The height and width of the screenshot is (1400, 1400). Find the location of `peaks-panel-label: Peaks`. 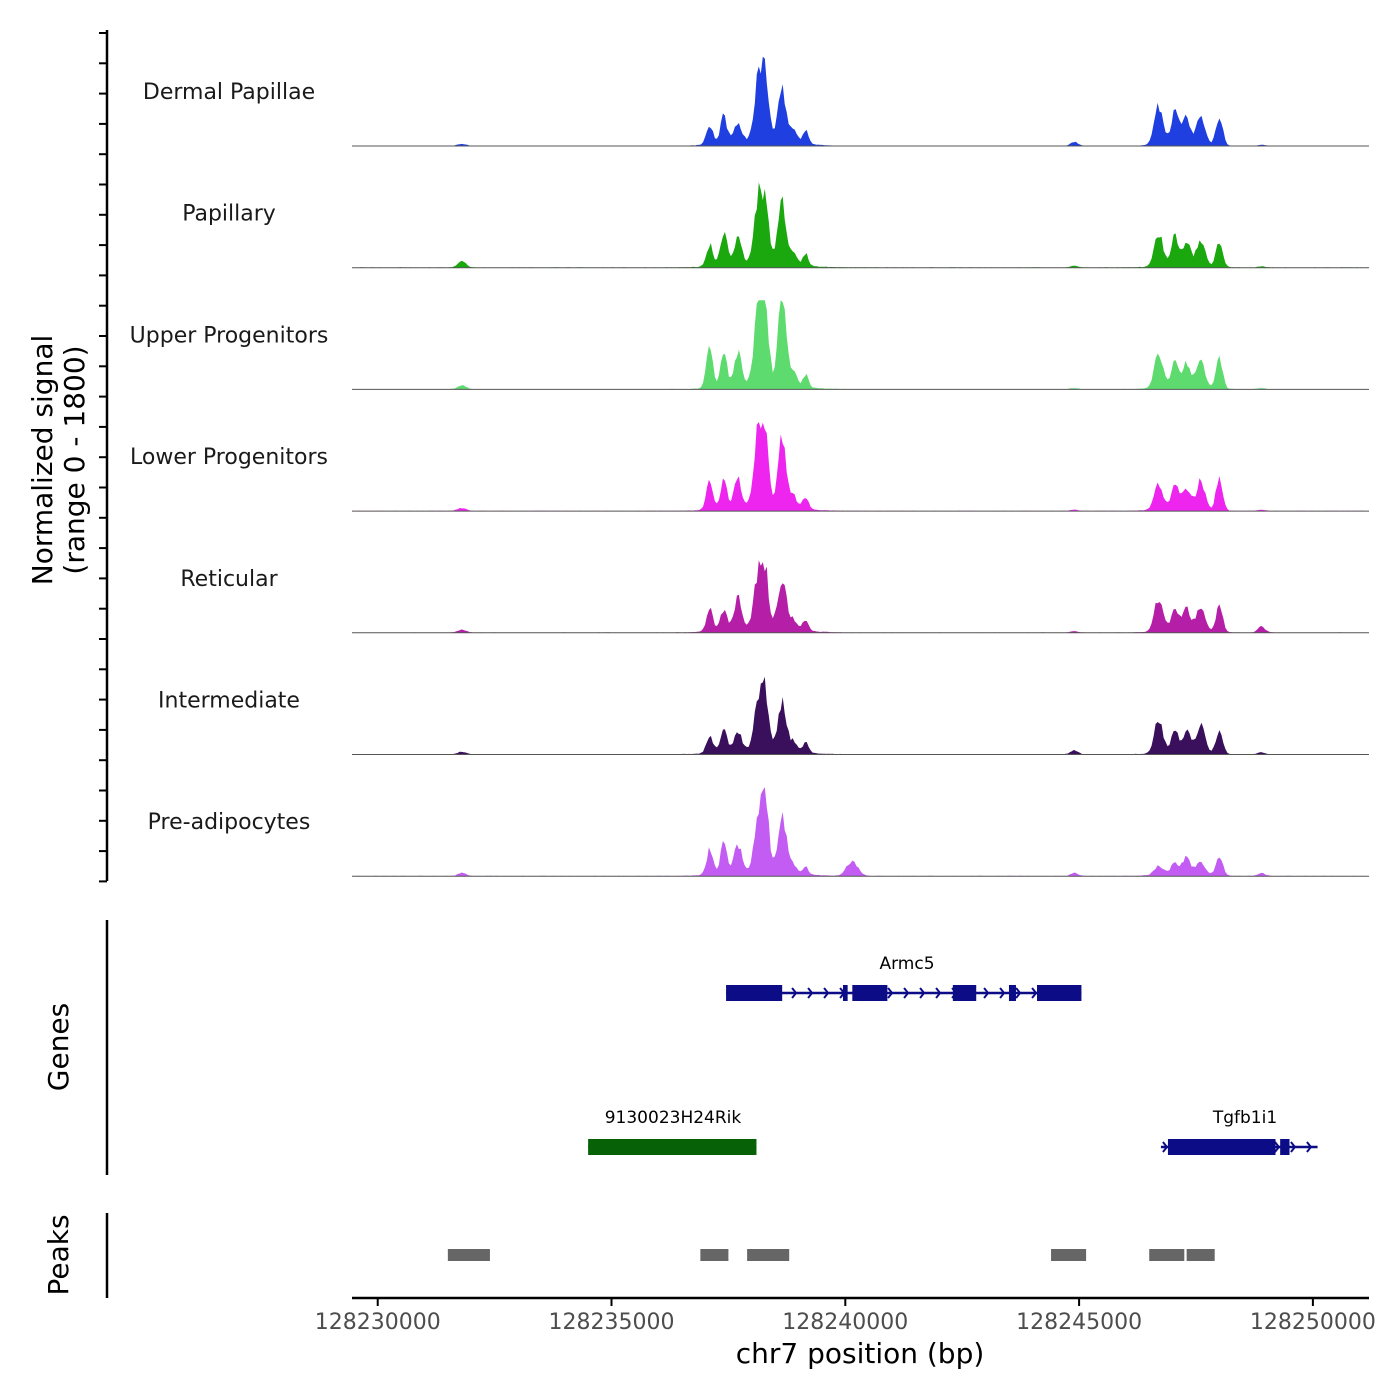

peaks-panel-label: Peaks is located at coordinates (58, 1254).